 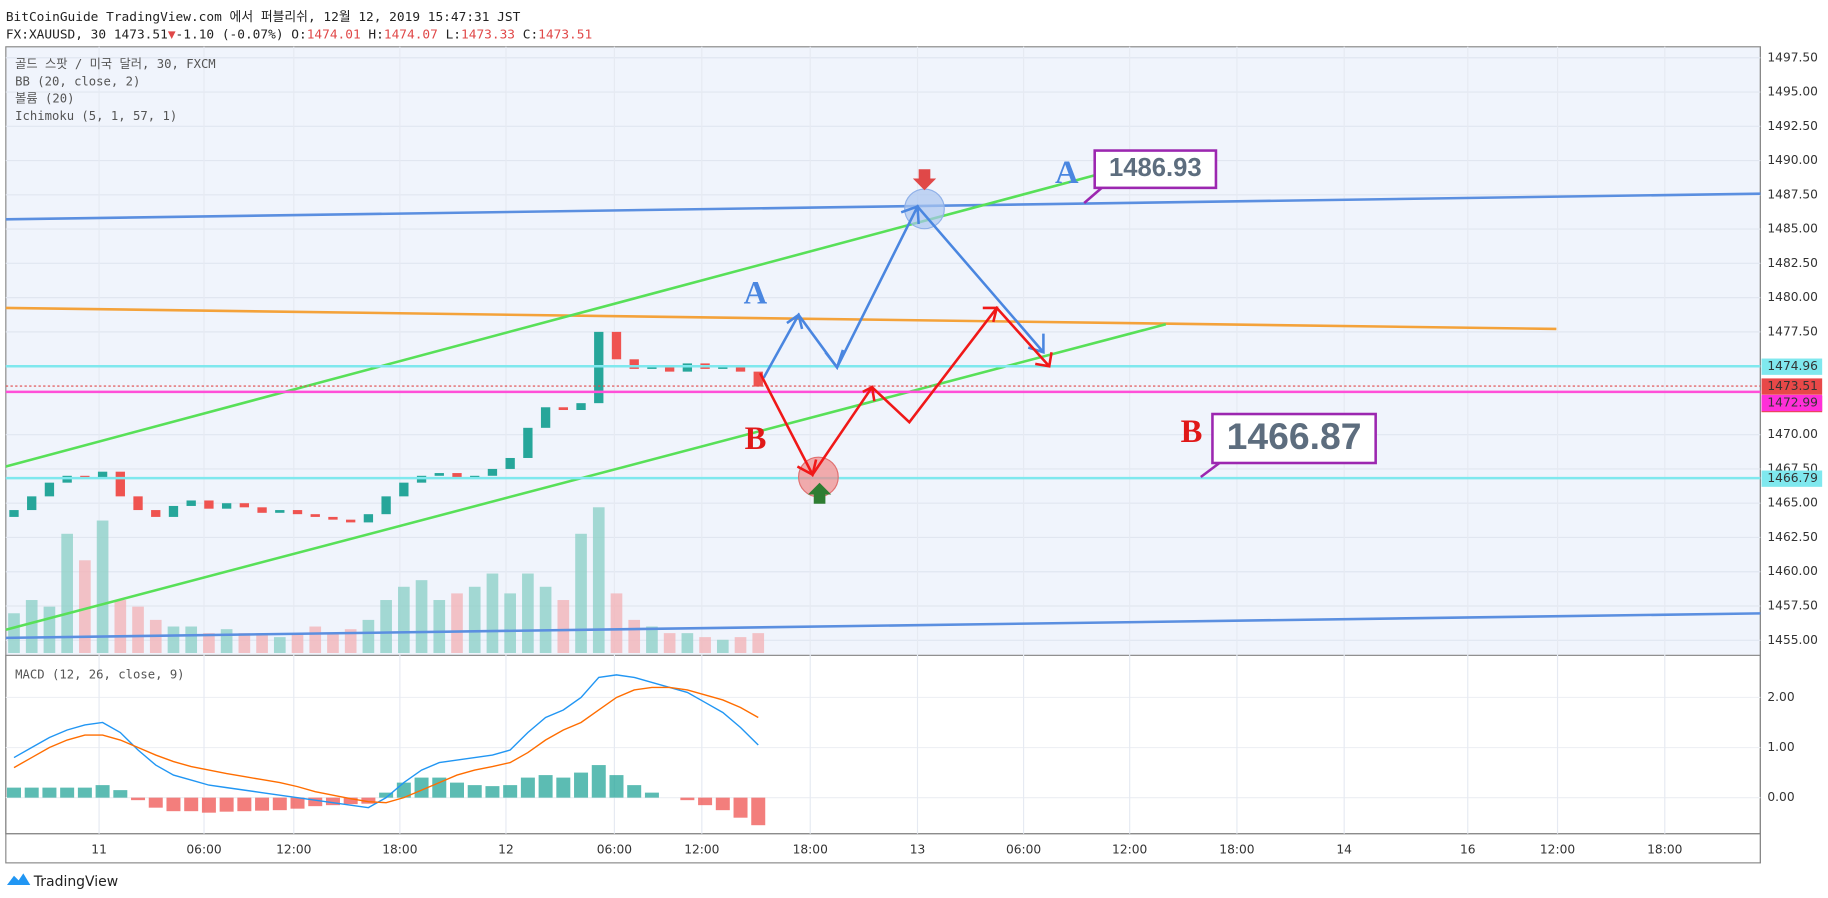 I want to click on y-tick-label: 1485.00, so click(x=1792, y=229).